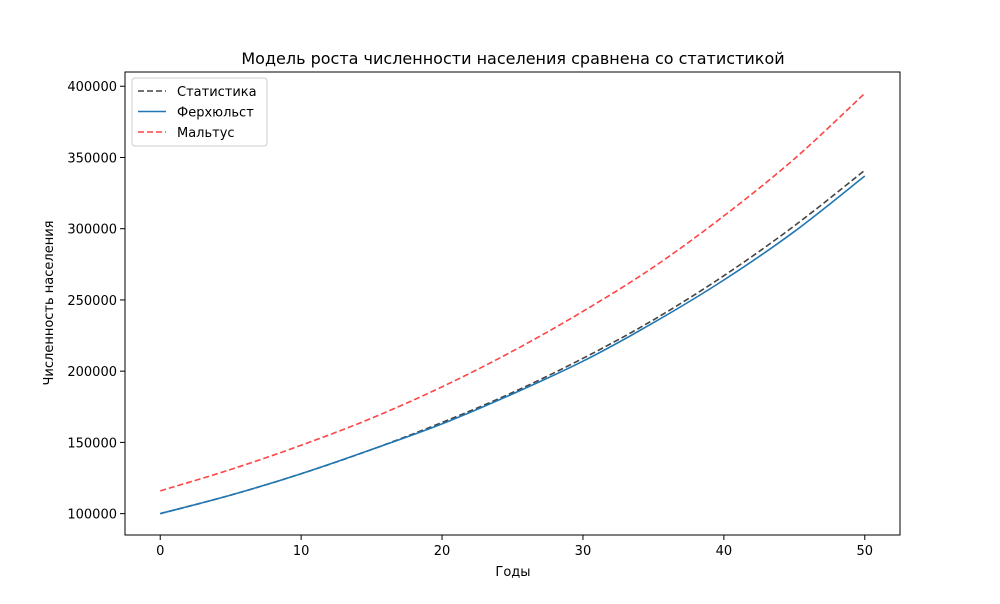  Describe the element at coordinates (92, 515) in the screenshot. I see `y-tick-label: 100000` at that location.